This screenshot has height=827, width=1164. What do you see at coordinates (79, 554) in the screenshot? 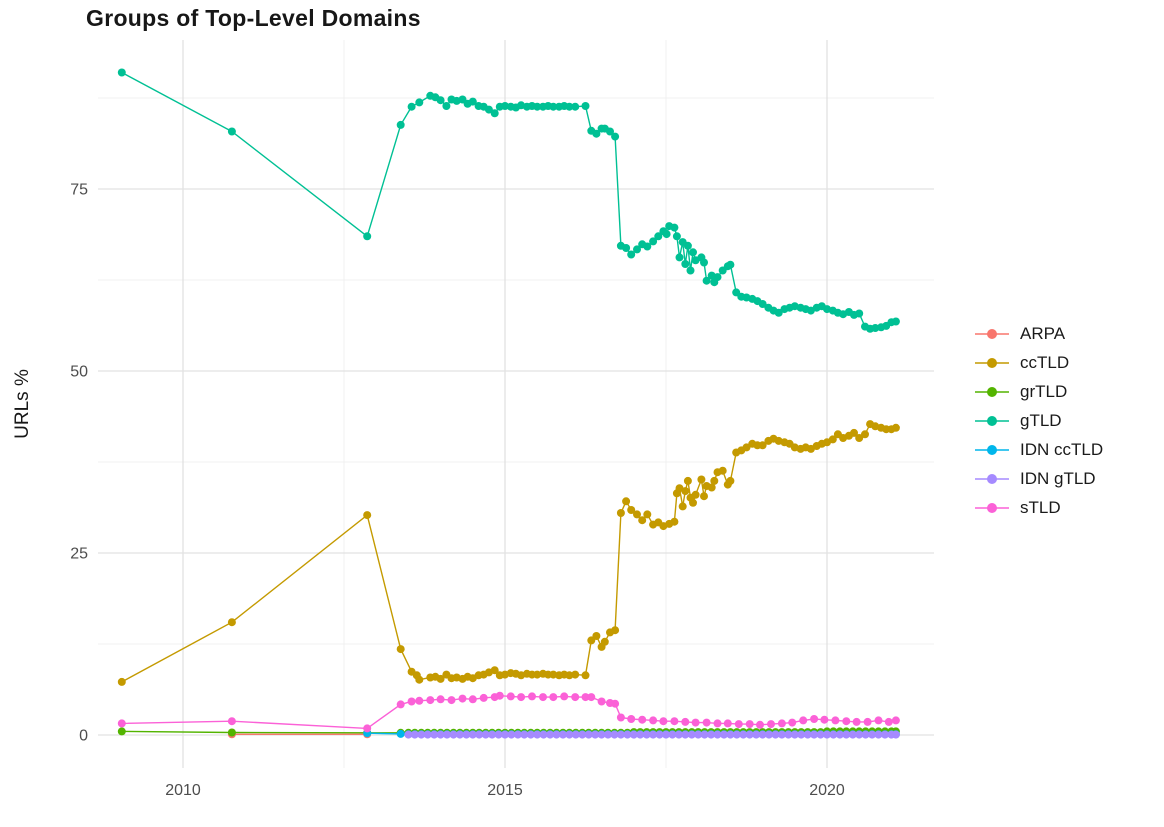
I see `y-tick-label: 25` at bounding box center [79, 554].